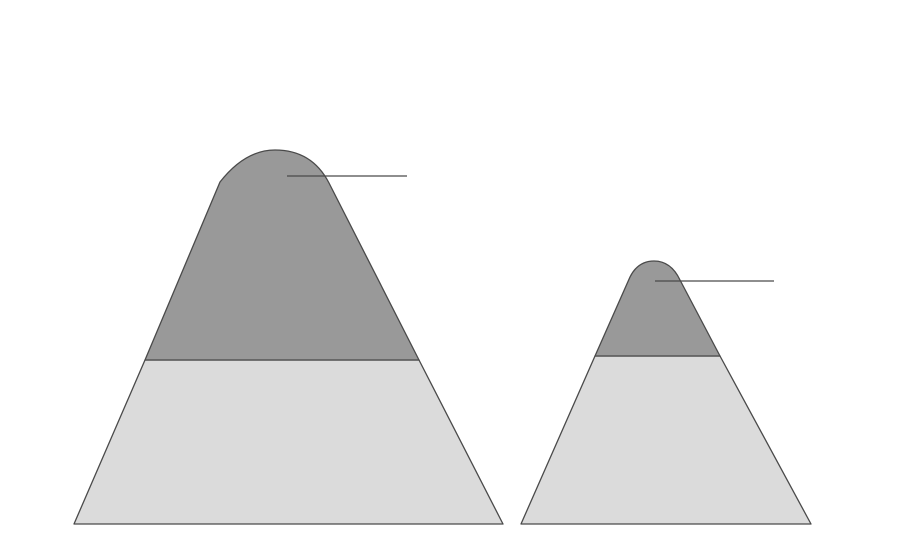 The width and height of the screenshot is (900, 540). Describe the element at coordinates (666, 440) in the screenshot. I see `small-mountain-base-layer` at that location.